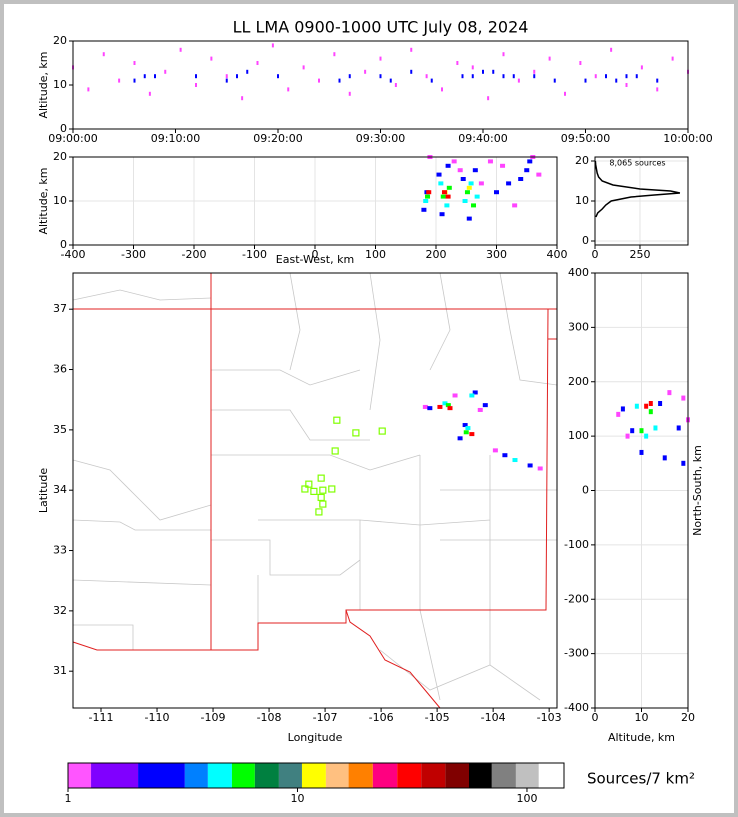  What do you see at coordinates (549, 717) in the screenshot?
I see `x-tick-label: -103` at bounding box center [549, 717].